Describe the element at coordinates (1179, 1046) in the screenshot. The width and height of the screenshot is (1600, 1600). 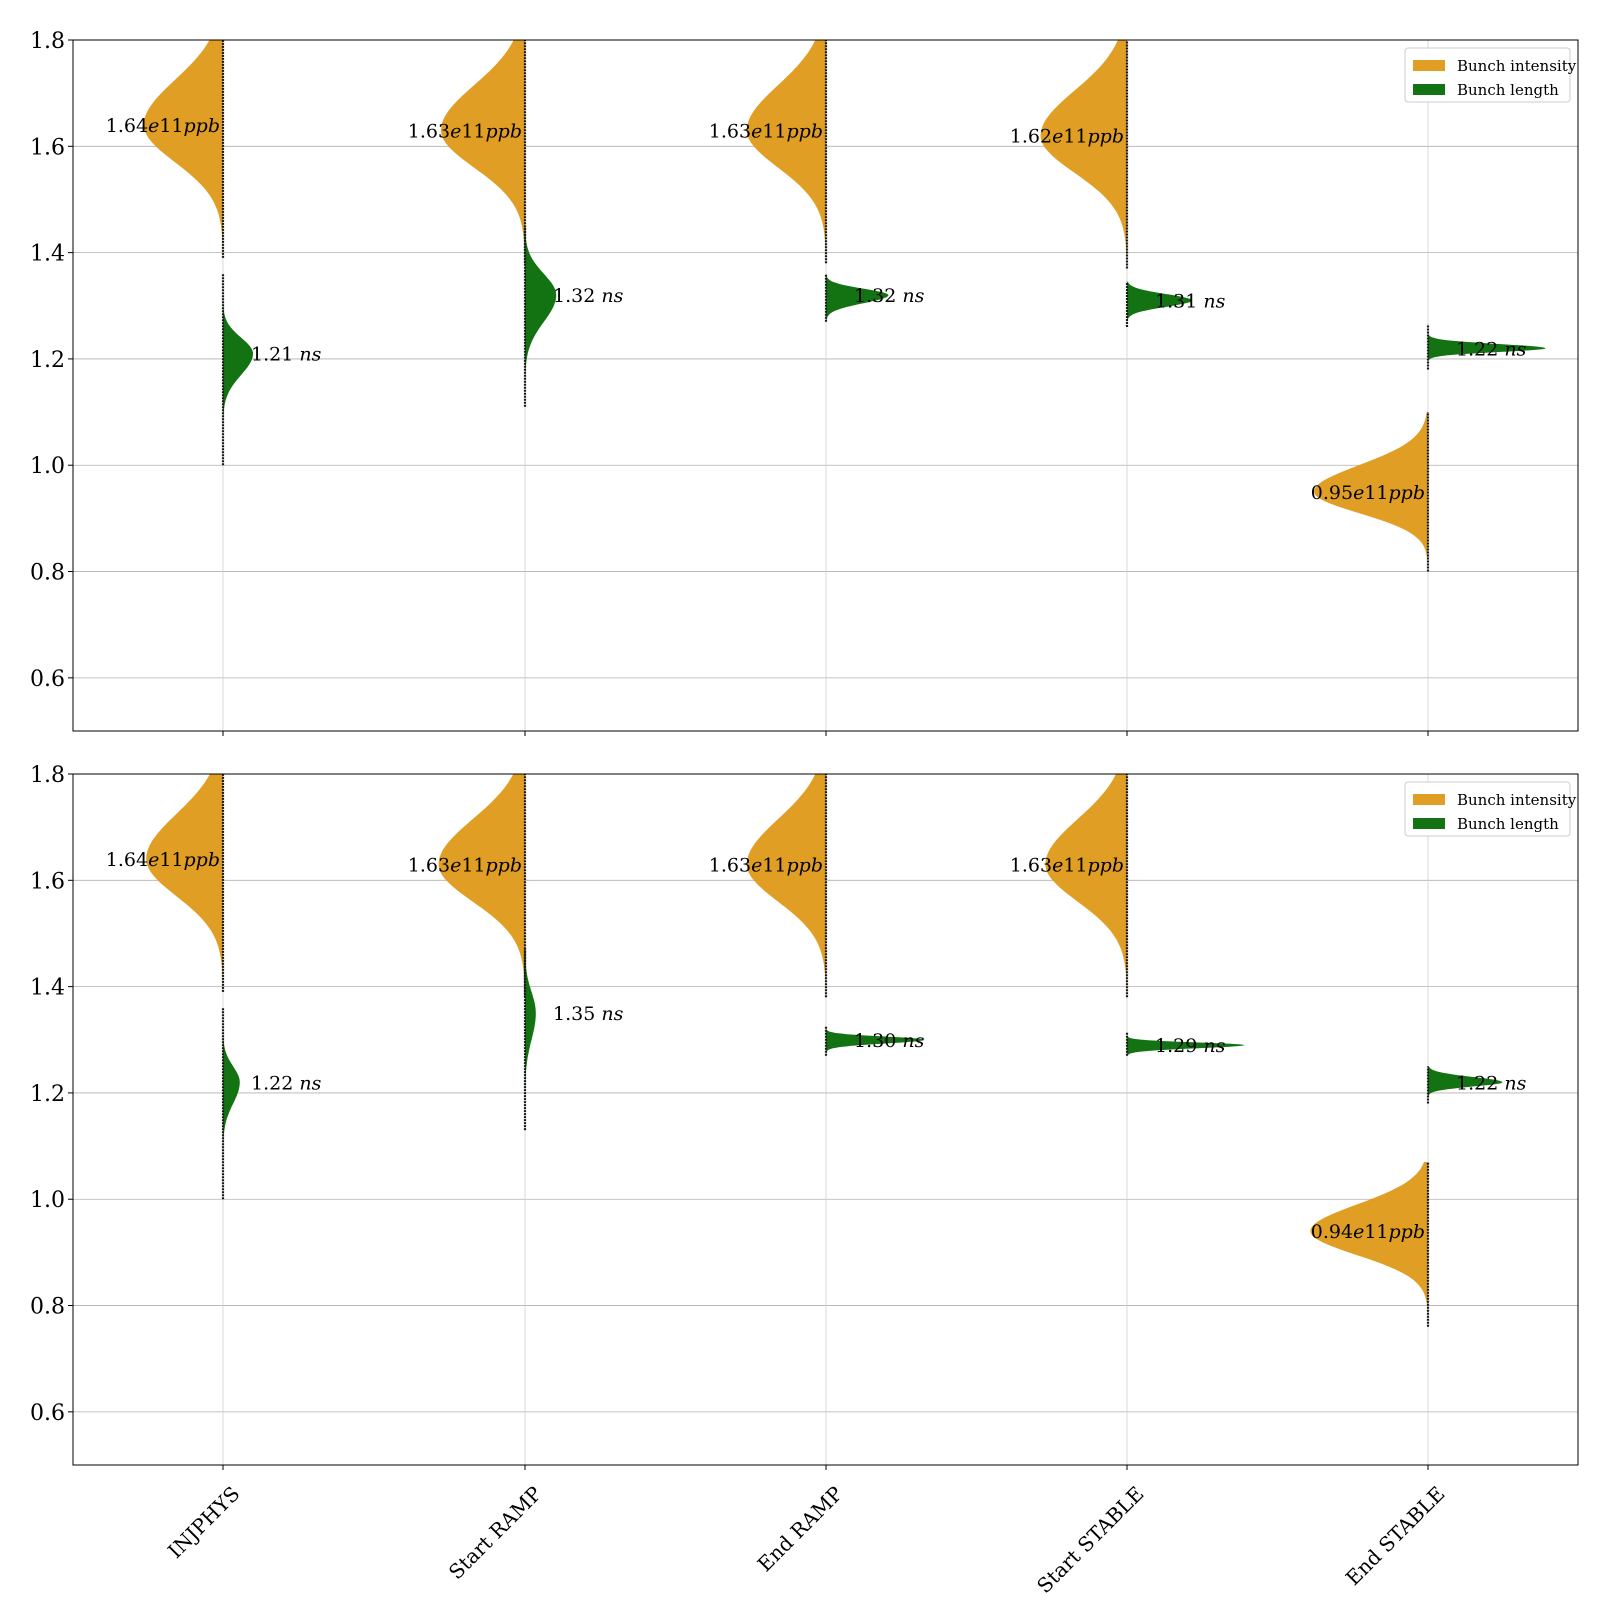
I see `annotation-value: 1.29` at that location.